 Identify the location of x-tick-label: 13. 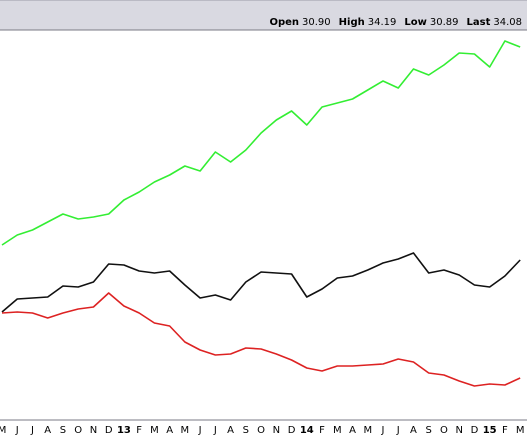
(124, 430).